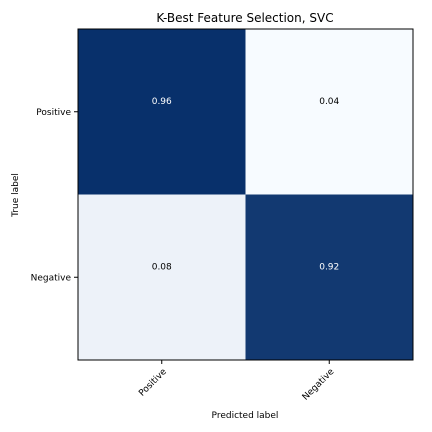  I want to click on heatmap-cell-r0-c1, so click(329, 112).